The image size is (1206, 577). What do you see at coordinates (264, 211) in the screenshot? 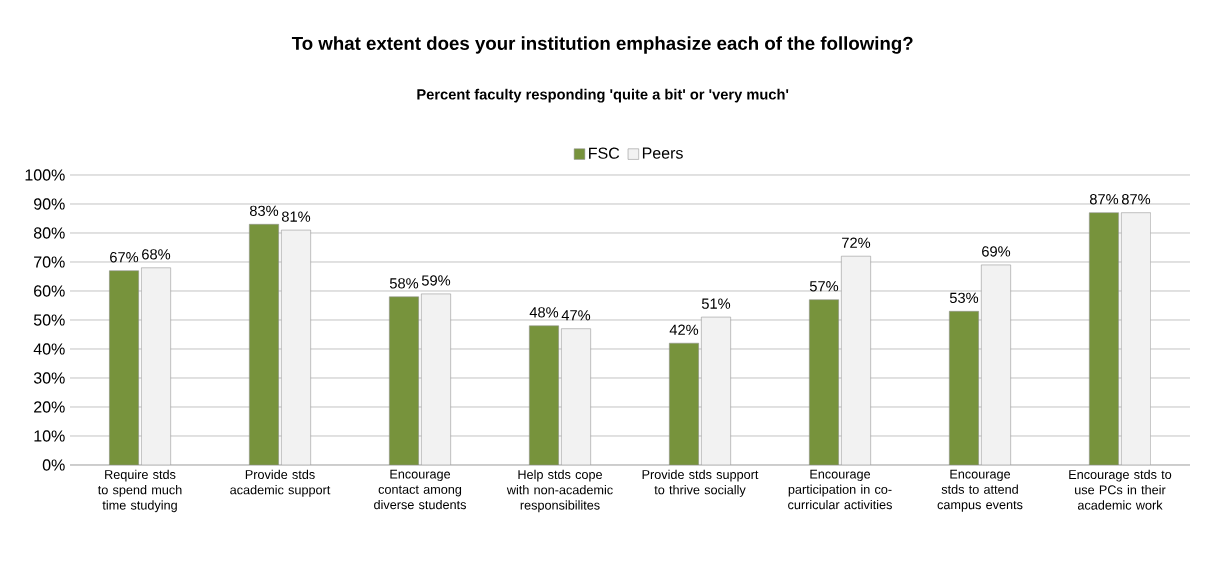
I see `data-label: 83%` at bounding box center [264, 211].